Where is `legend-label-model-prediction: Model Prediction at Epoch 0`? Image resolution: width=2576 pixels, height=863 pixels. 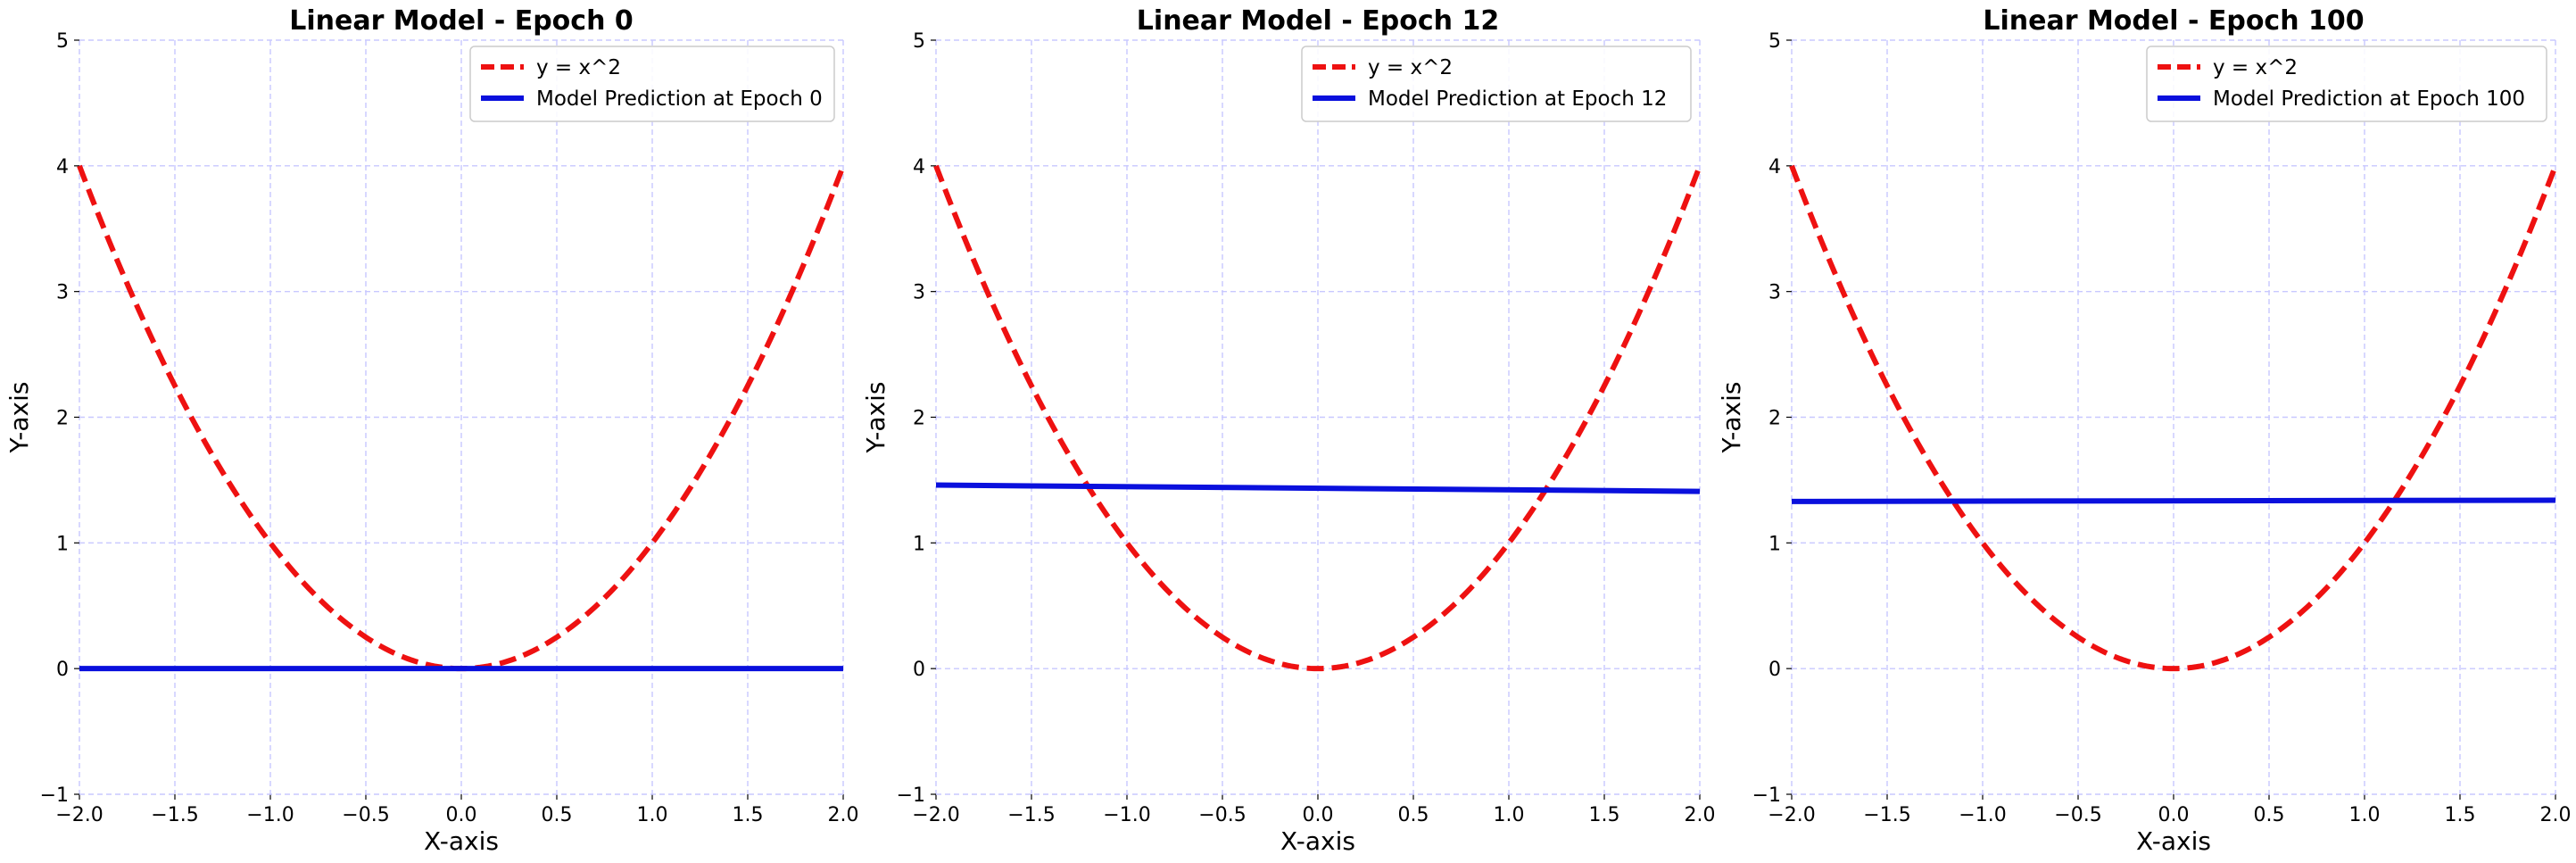 legend-label-model-prediction: Model Prediction at Epoch 0 is located at coordinates (680, 99).